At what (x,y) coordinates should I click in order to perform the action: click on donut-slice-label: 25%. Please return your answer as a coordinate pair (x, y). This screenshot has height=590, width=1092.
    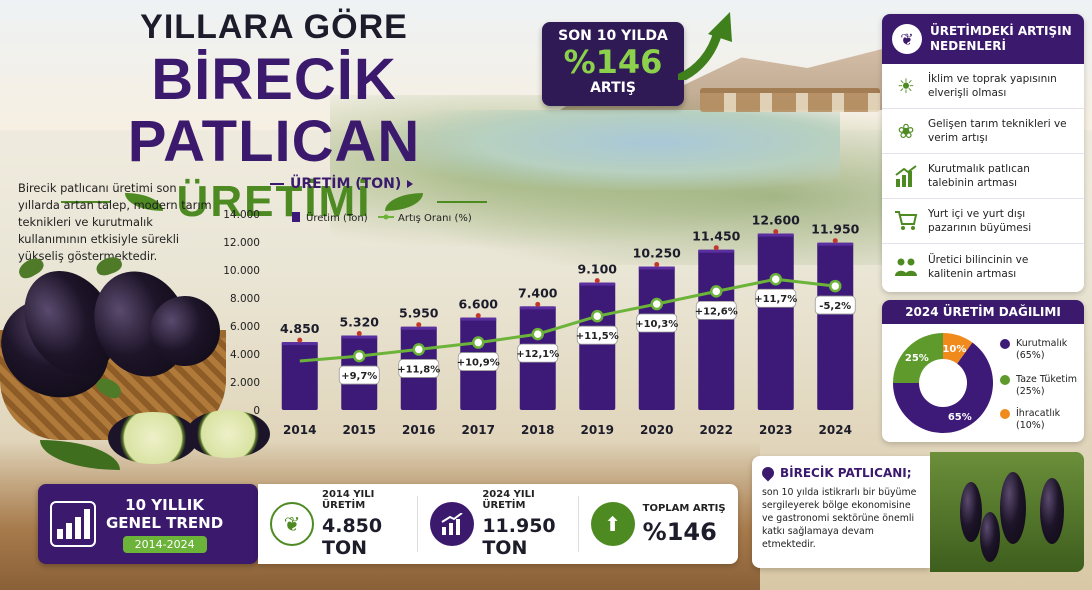
    Looking at the image, I should click on (917, 358).